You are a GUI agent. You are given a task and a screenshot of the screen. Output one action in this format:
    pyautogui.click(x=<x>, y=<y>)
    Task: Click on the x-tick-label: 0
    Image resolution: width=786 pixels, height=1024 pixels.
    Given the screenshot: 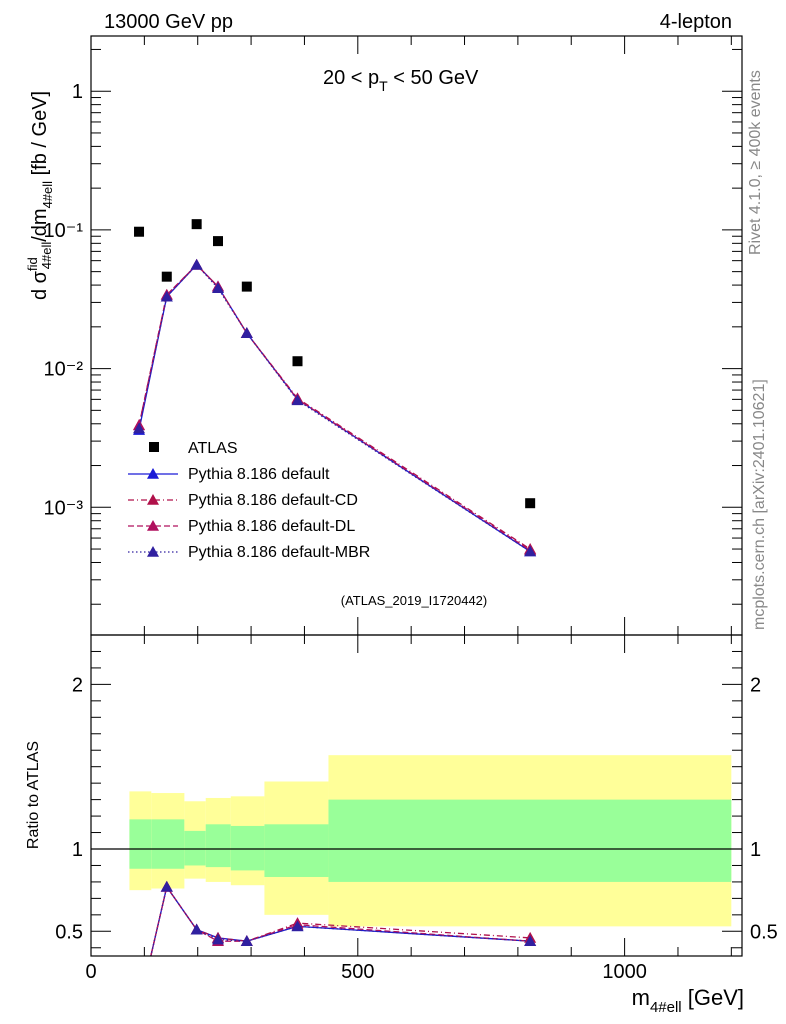 What is the action you would take?
    pyautogui.click(x=90, y=972)
    